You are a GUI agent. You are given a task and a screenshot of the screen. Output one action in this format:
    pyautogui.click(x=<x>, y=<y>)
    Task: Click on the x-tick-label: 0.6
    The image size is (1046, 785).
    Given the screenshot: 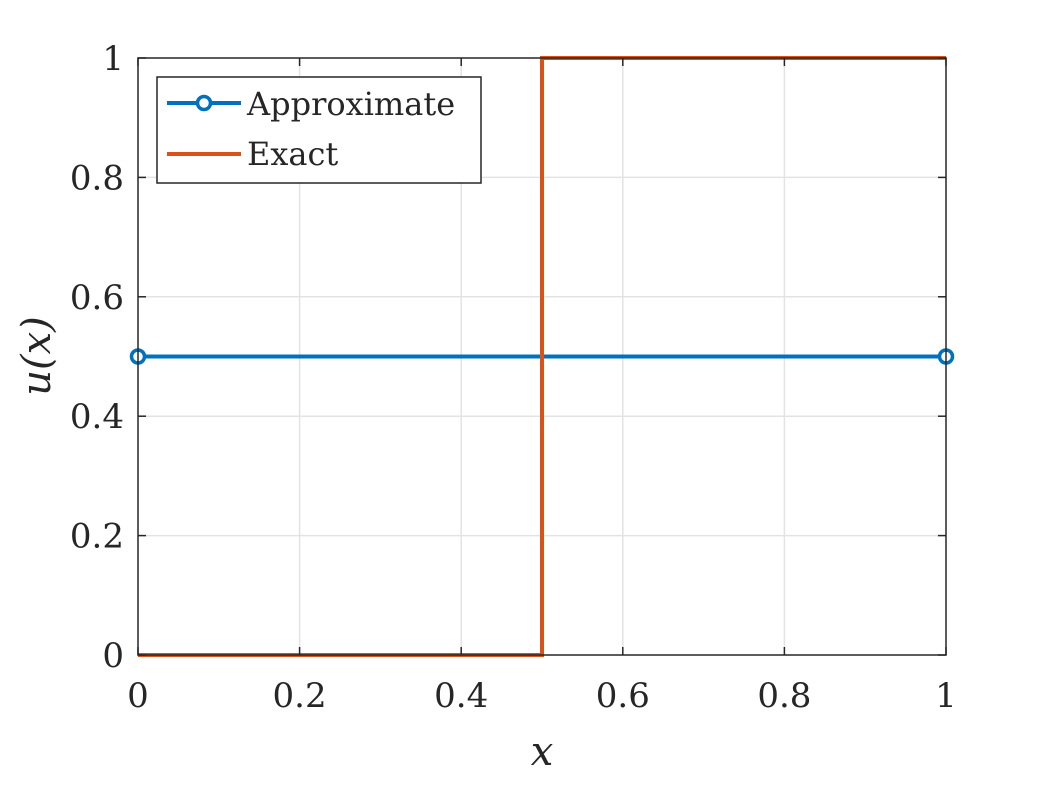 What is the action you would take?
    pyautogui.click(x=623, y=696)
    